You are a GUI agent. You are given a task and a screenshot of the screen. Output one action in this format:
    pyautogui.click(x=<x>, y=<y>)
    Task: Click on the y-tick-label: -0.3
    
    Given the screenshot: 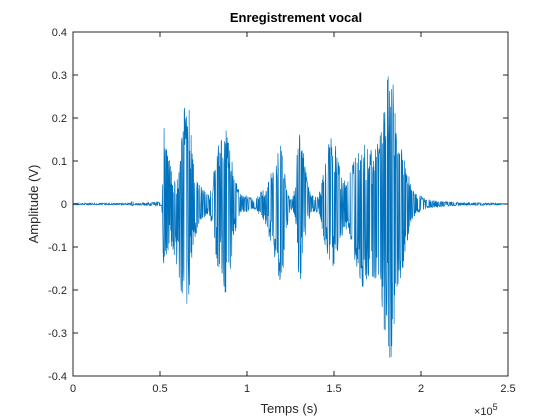 What is the action you would take?
    pyautogui.click(x=57, y=334)
    